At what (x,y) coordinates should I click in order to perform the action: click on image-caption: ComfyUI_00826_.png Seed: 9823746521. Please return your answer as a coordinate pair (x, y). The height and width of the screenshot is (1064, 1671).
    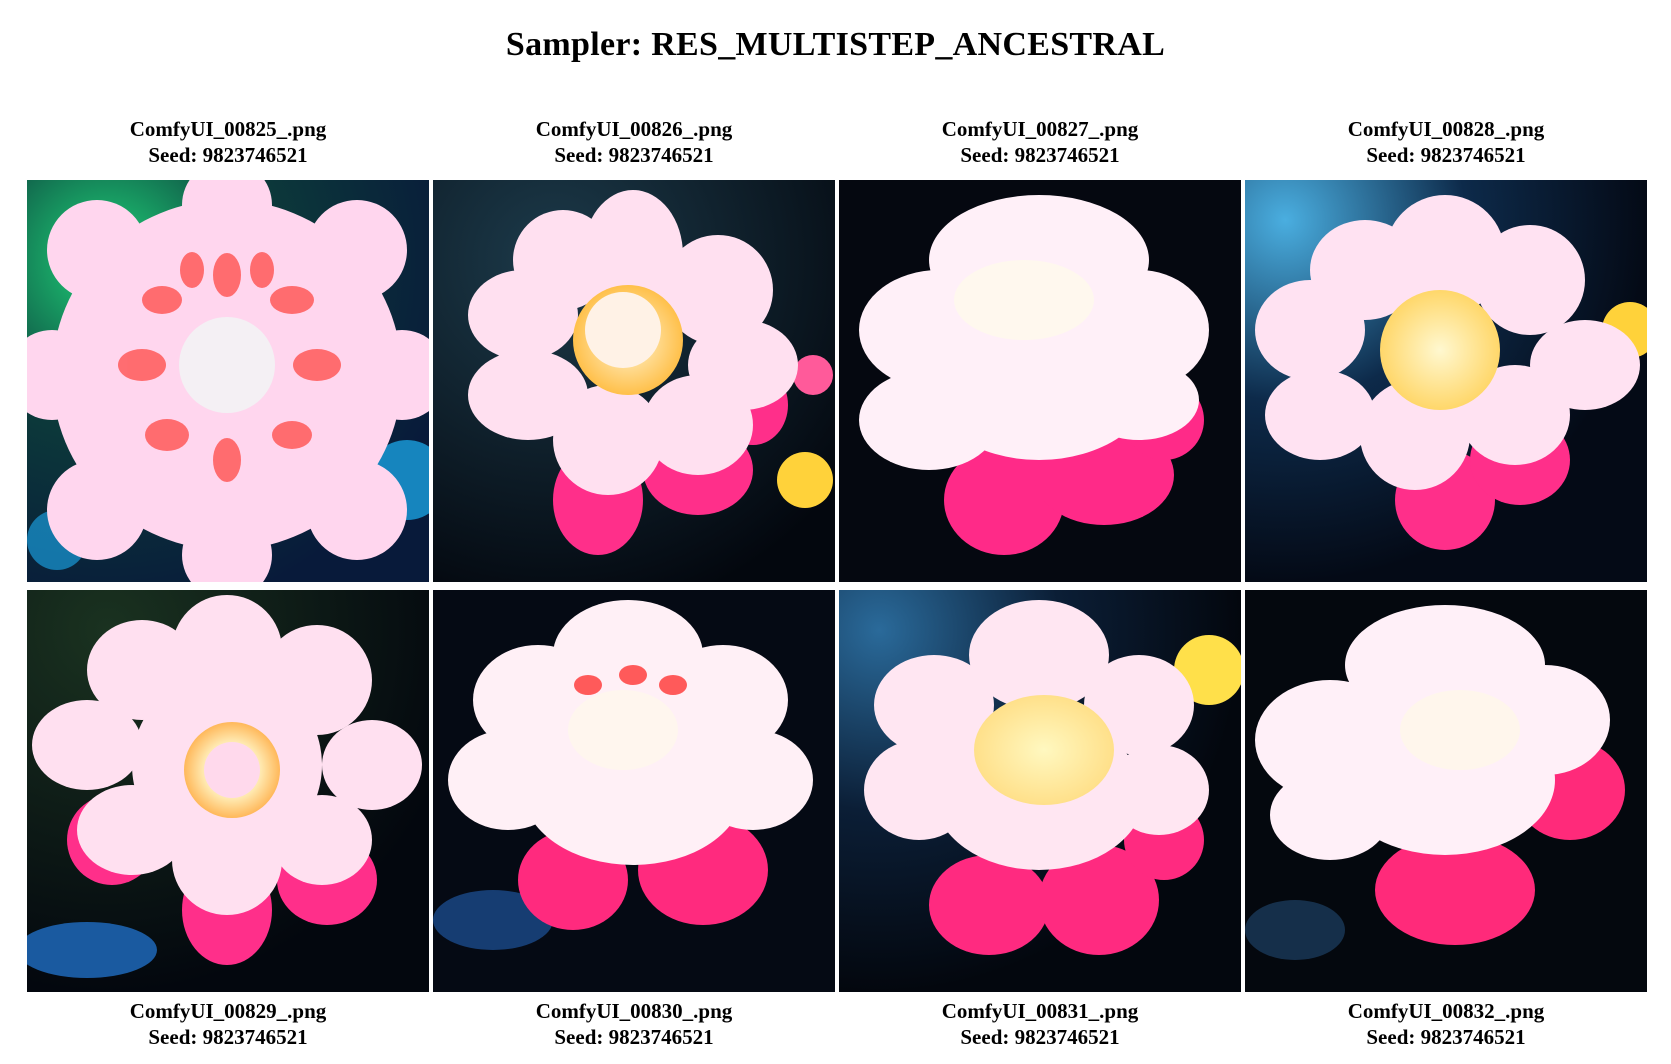
    Looking at the image, I should click on (634, 142).